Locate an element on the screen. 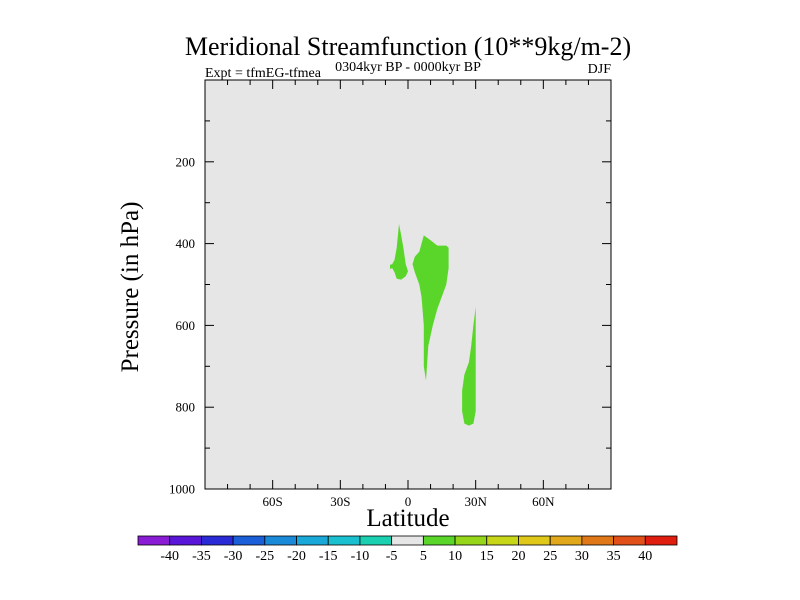 This screenshot has width=800, height=600. x-tick-label: 0 is located at coordinates (408, 501).